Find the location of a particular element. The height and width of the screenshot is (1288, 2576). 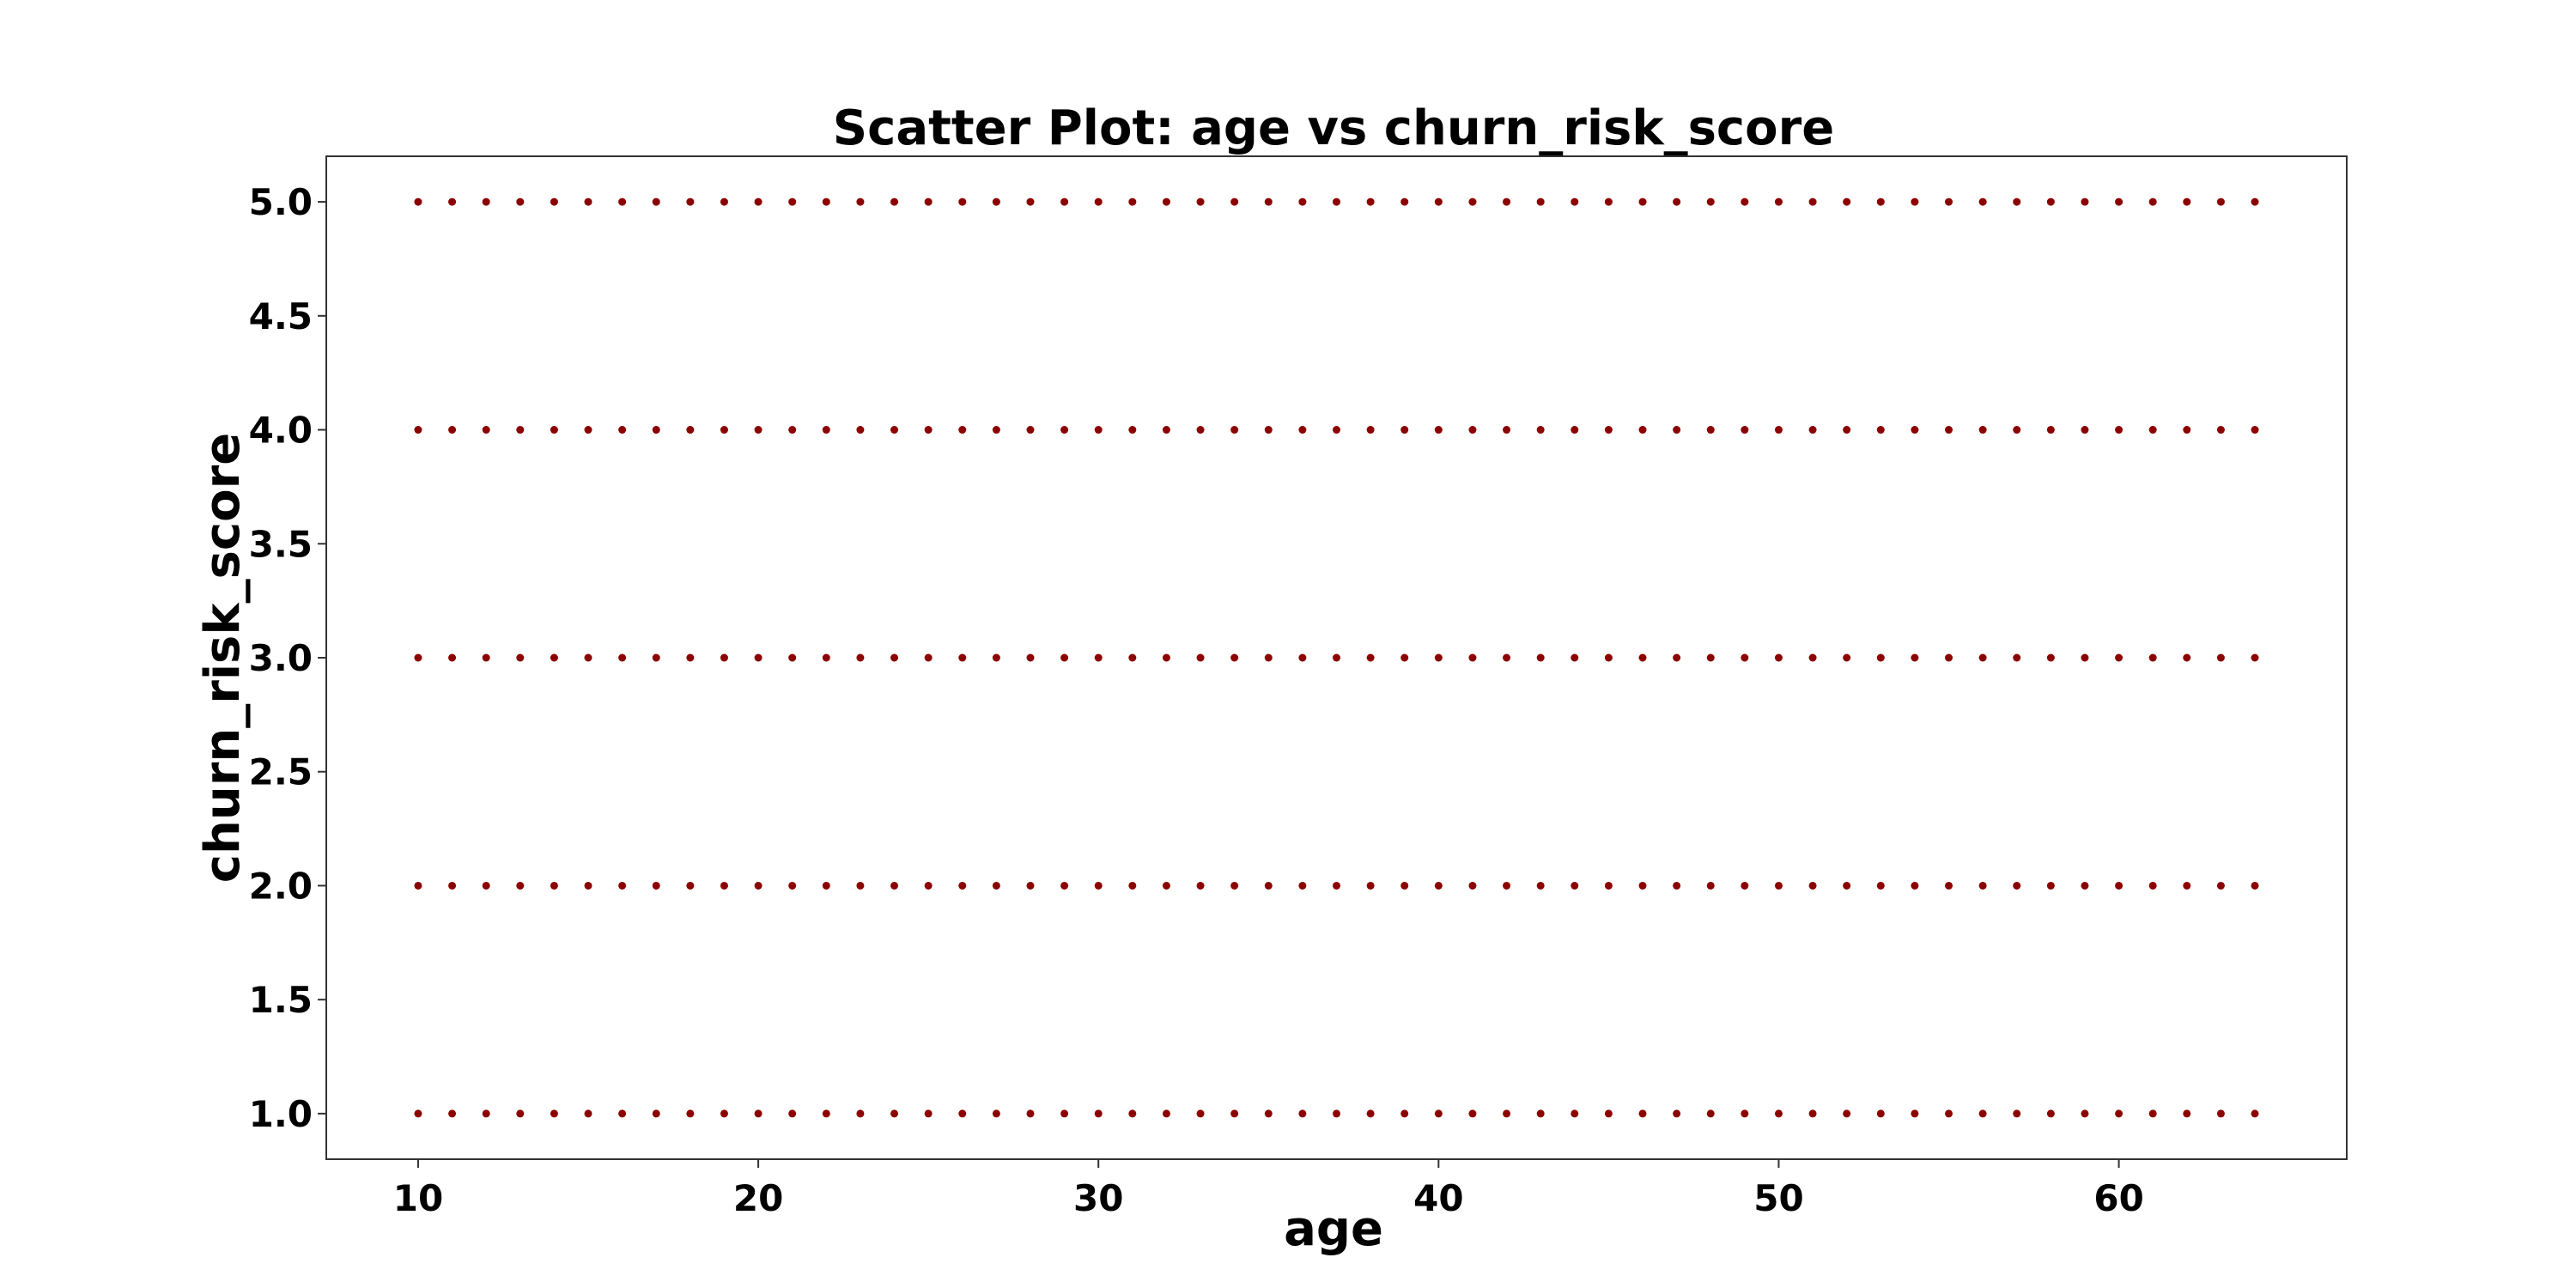

y-tick-label: 3.5 is located at coordinates (281, 544).